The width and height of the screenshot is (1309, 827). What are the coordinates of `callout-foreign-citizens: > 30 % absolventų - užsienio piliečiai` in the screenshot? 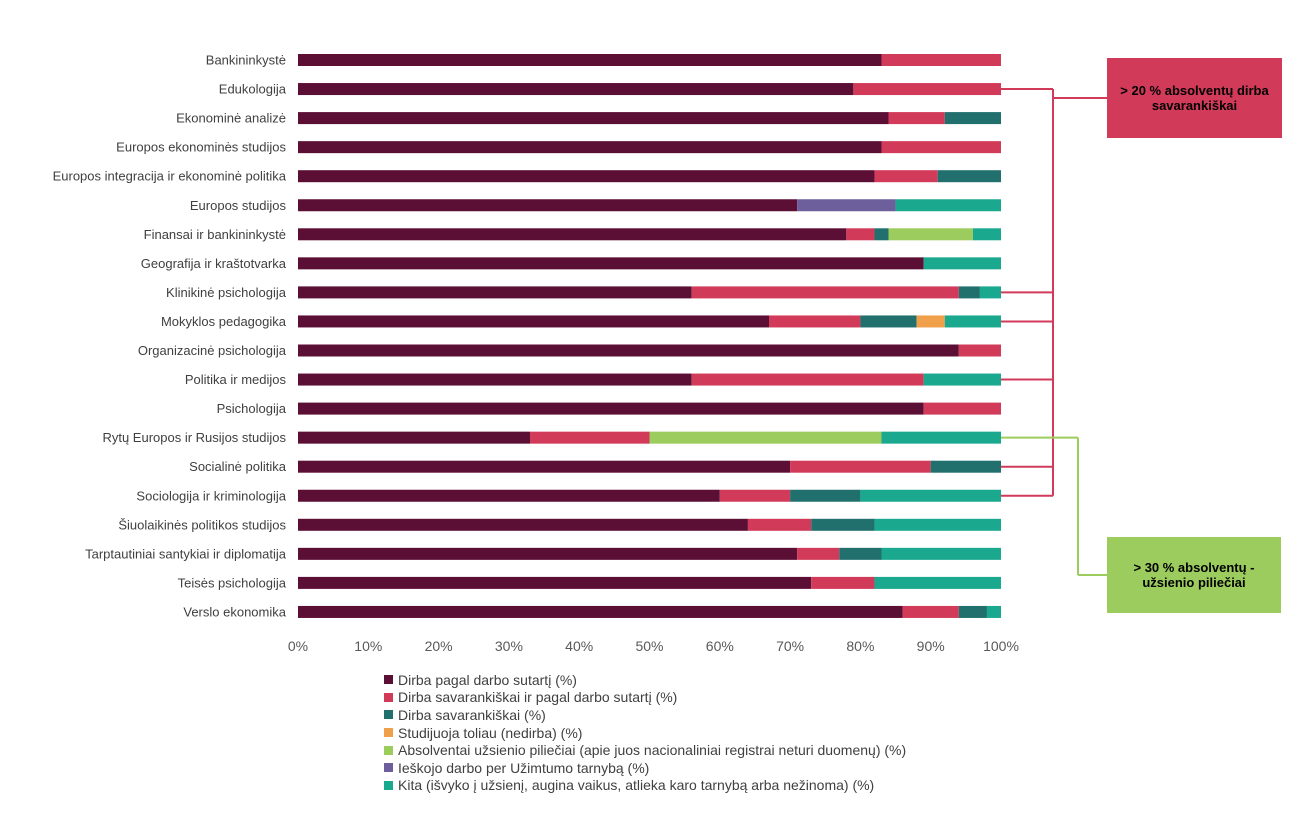 It's located at (1194, 575).